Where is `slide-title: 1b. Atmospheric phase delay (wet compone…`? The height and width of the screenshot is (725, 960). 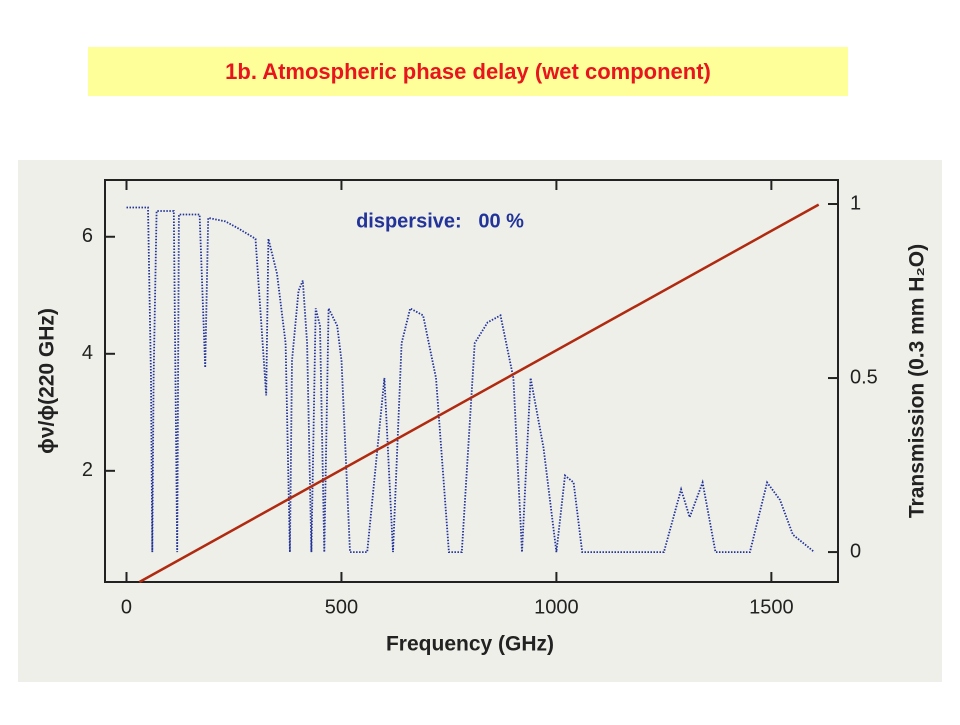
slide-title: 1b. Atmospheric phase delay (wet compone… is located at coordinates (468, 71).